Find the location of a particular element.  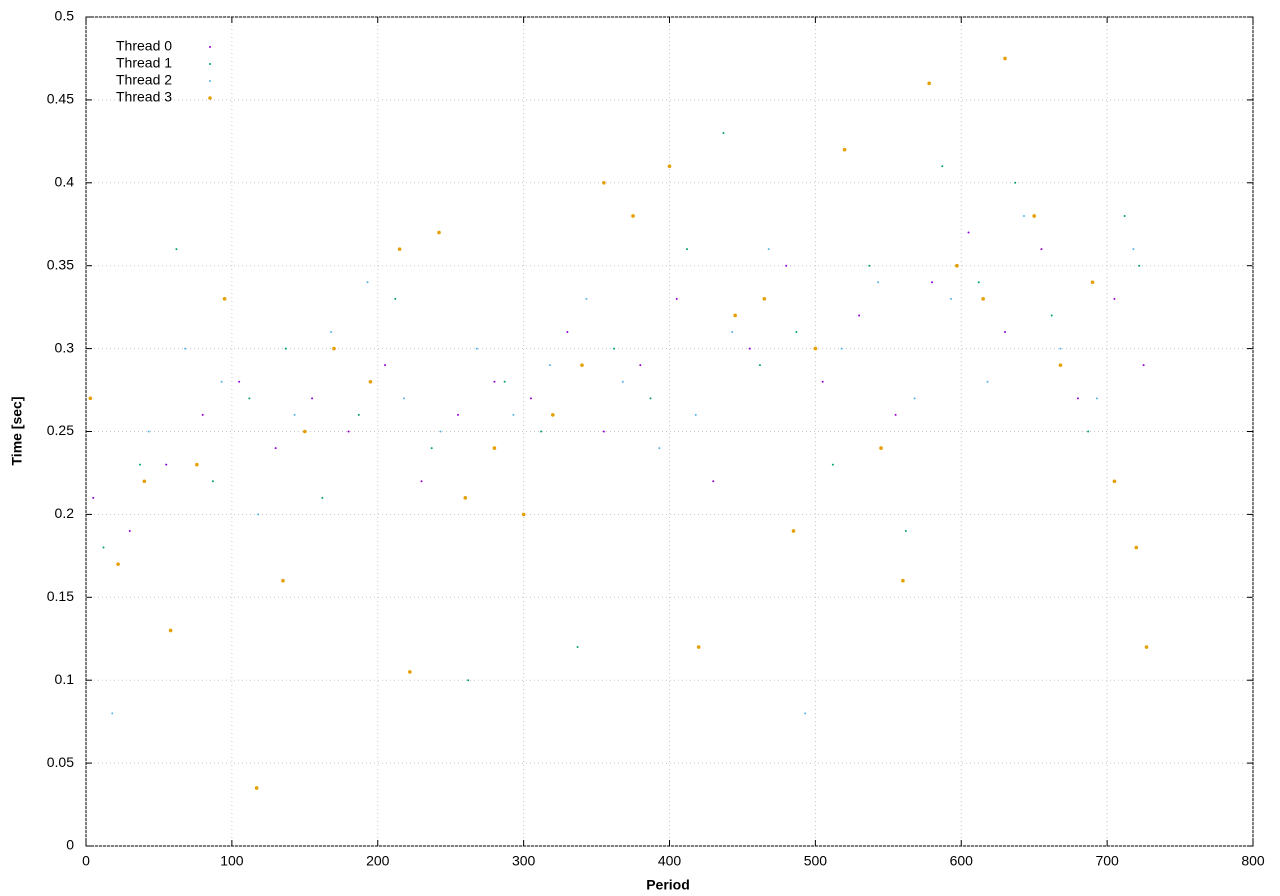

y-tick-label: 0.15 is located at coordinates (60, 596).